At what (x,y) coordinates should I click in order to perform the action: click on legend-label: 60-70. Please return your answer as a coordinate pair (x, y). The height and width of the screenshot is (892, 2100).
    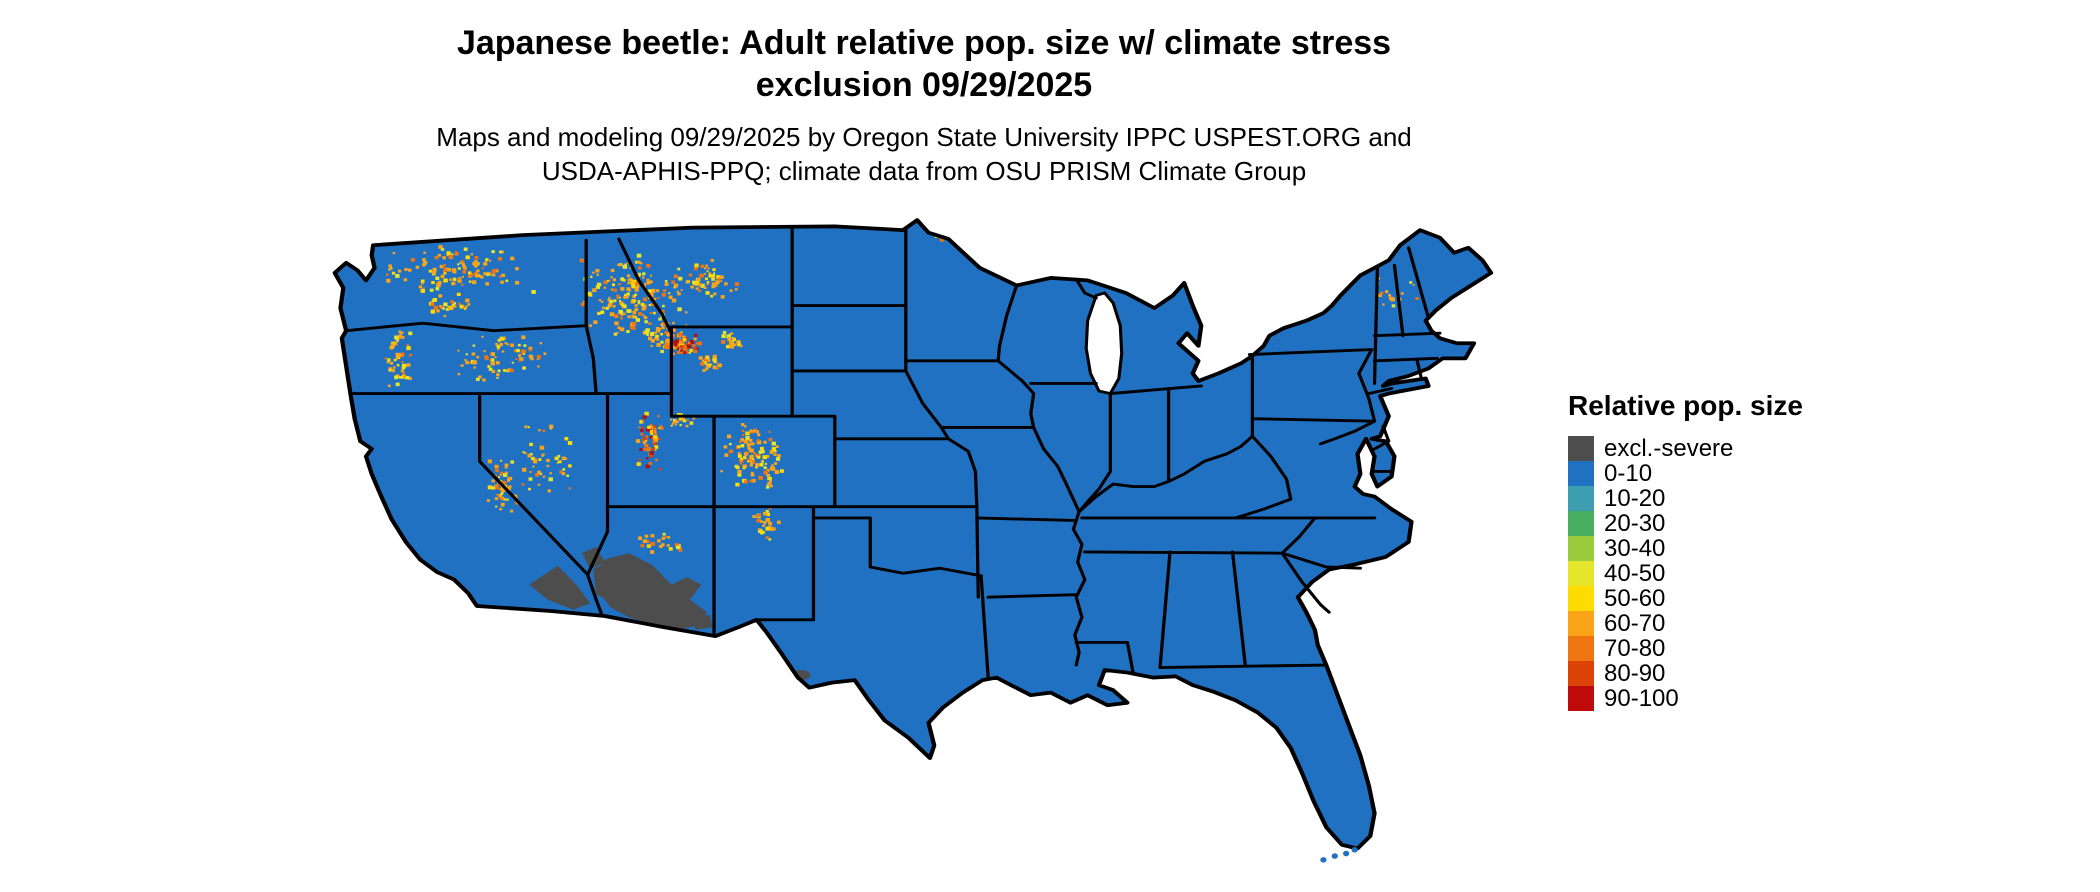
    Looking at the image, I should click on (1635, 623).